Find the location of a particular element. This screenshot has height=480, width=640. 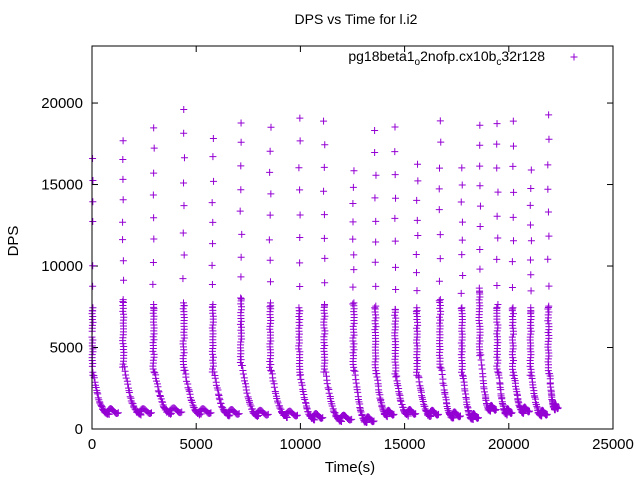

x-tick-label-3: 15000 is located at coordinates (405, 444).